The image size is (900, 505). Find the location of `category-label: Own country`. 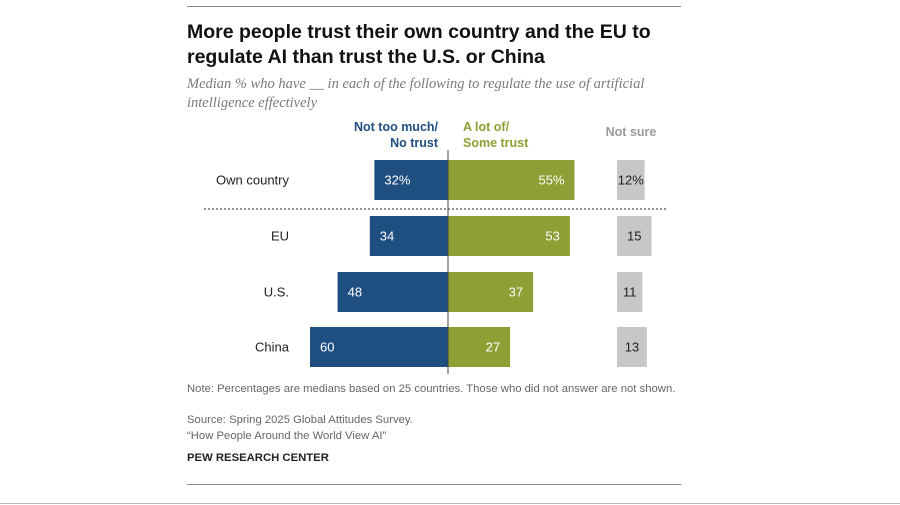

category-label: Own country is located at coordinates (252, 180).